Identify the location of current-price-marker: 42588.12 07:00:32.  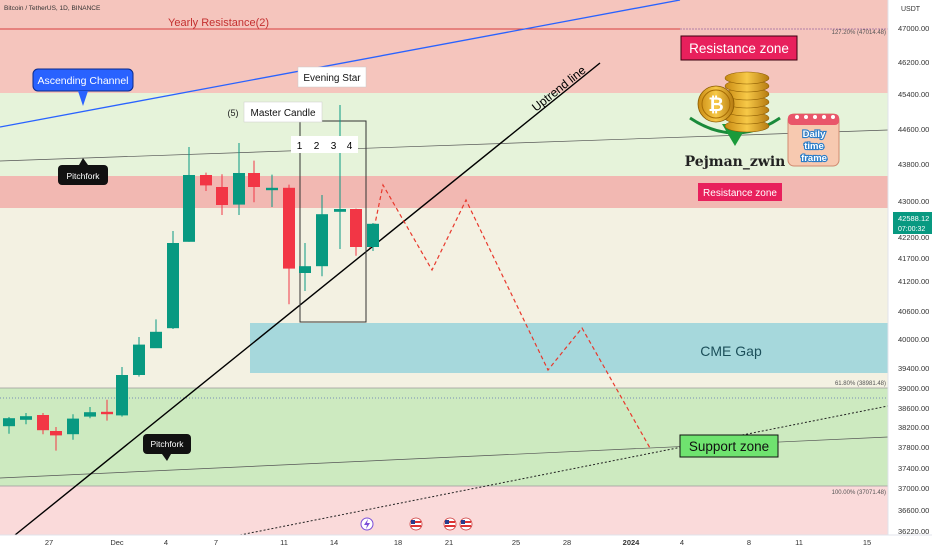
(912, 223).